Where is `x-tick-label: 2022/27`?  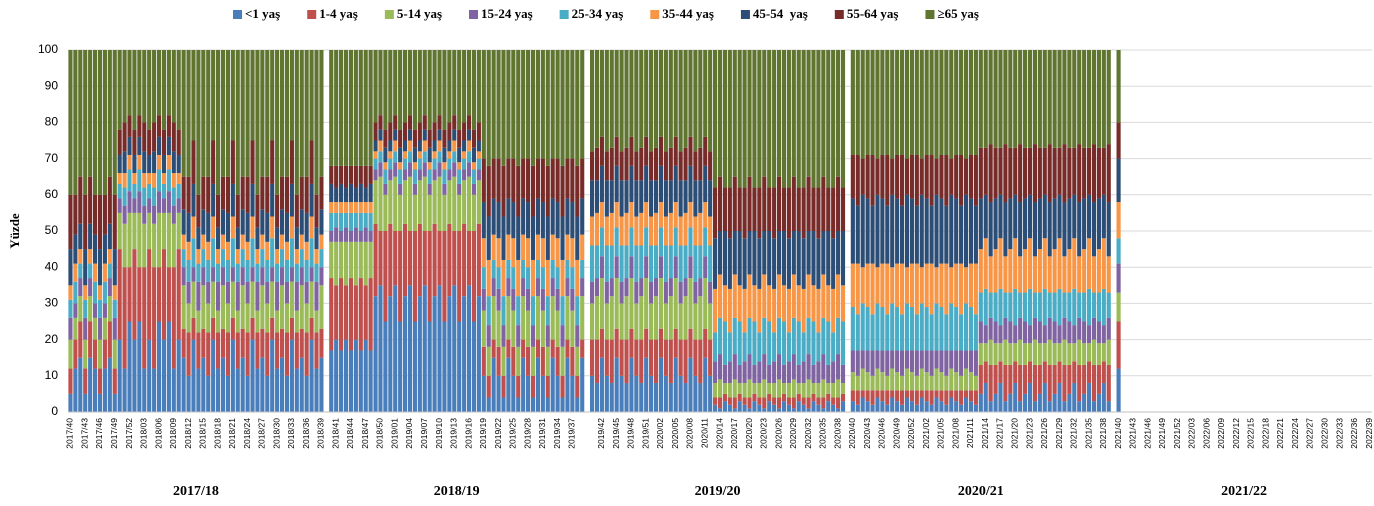
x-tick-label: 2022/27 is located at coordinates (1310, 433).